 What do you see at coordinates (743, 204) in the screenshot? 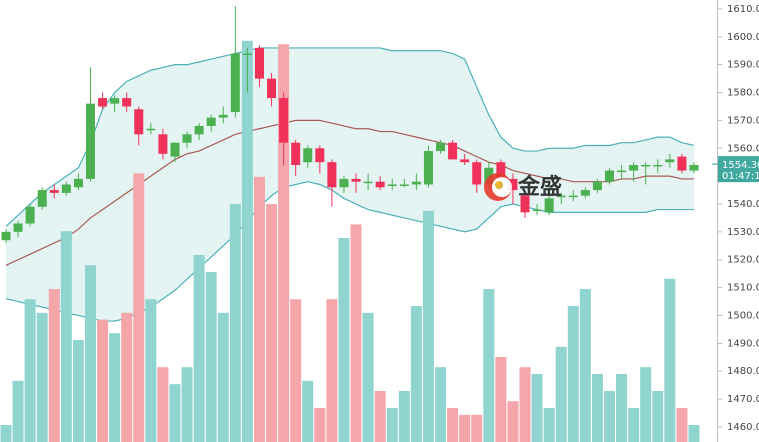
I see `y-tick-label: 1540.00` at bounding box center [743, 204].